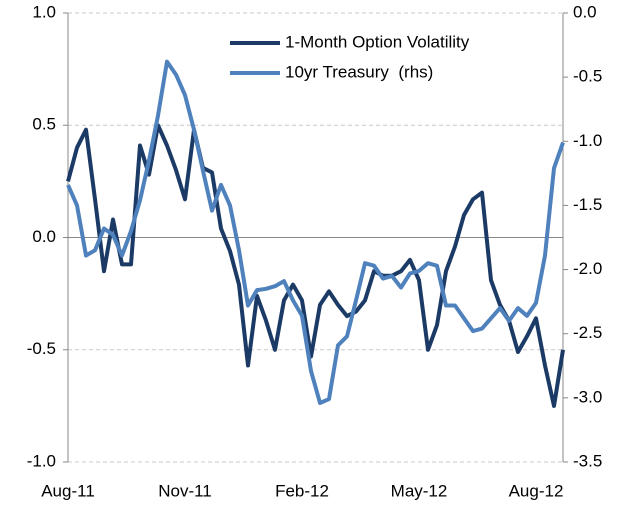 This screenshot has width=637, height=506. I want to click on x-tick-label: Aug-12, so click(536, 490).